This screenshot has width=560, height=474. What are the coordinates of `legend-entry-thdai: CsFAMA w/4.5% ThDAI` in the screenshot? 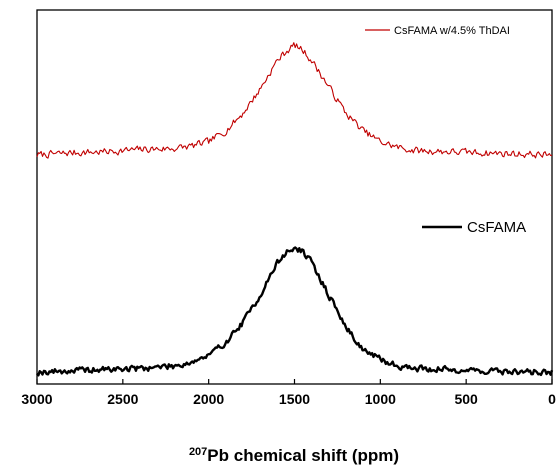 It's located at (437, 31).